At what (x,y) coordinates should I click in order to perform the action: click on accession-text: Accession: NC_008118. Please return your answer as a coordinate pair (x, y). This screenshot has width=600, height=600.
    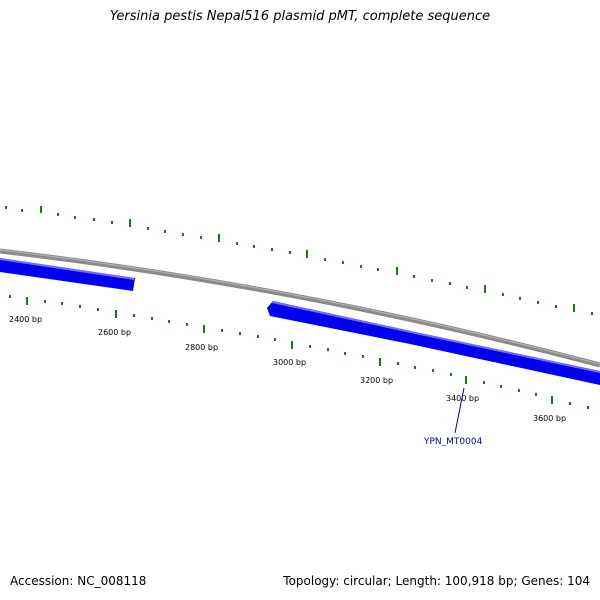
    Looking at the image, I should click on (78, 581).